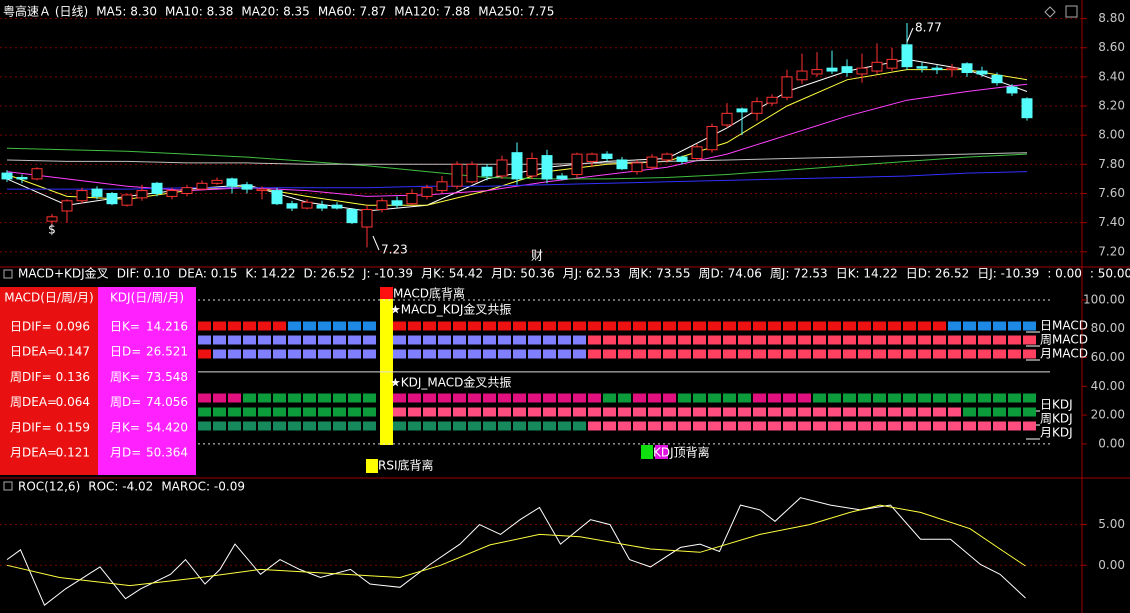 This screenshot has height=613, width=1130. What do you see at coordinates (1108, 328) in the screenshot?
I see `y-tick-label: 80.00` at bounding box center [1108, 328].